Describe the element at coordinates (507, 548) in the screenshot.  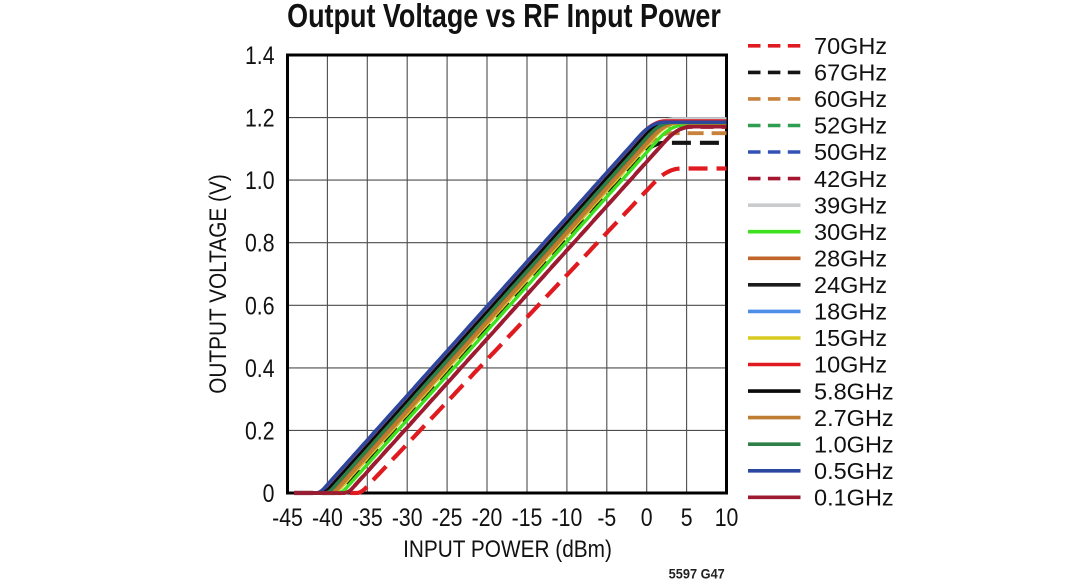
I see `svg-text: INPUT POWER (dBm)` at that location.